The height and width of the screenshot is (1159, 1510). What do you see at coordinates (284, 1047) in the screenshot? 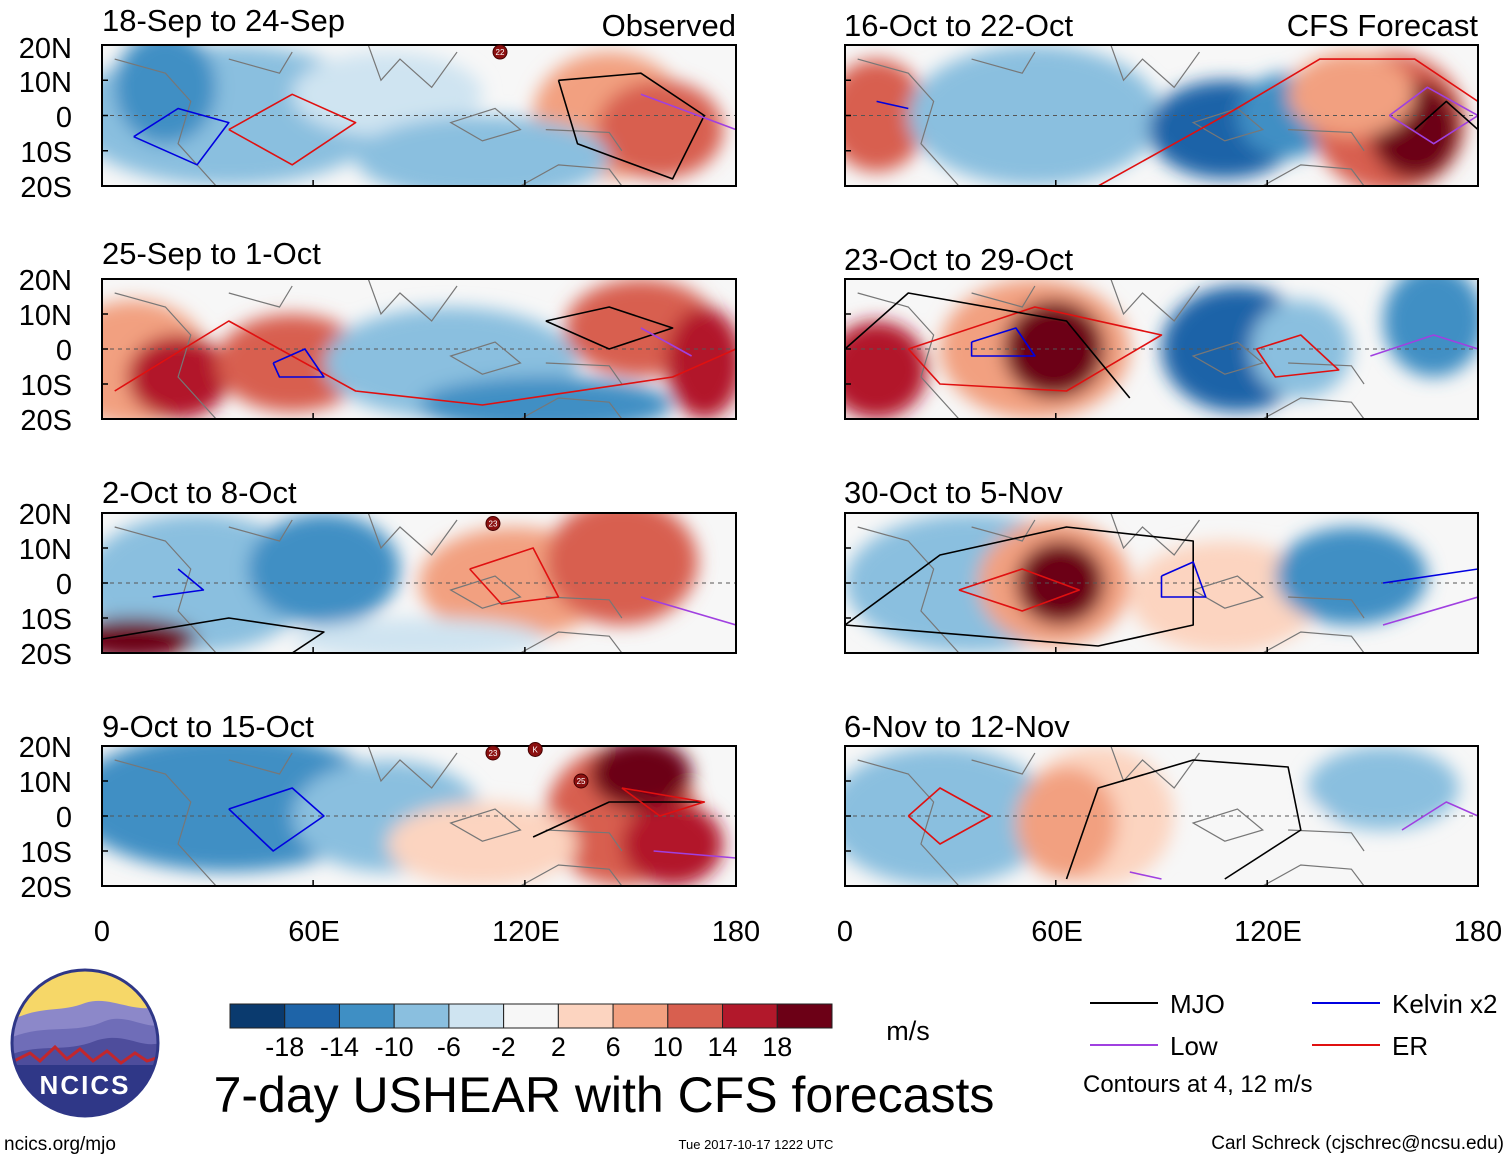
I see `colorbar-level: -18` at bounding box center [284, 1047].